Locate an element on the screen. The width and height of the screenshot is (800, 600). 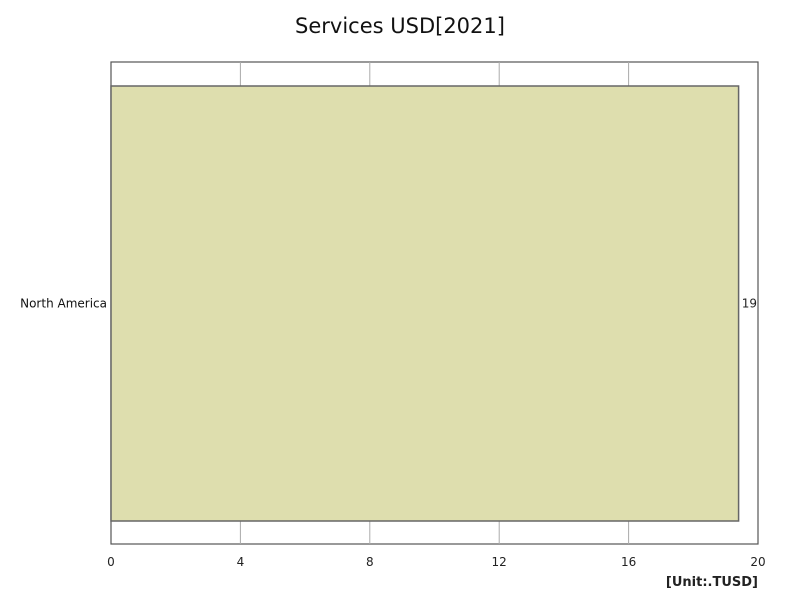
x-tick-label-4: 16 is located at coordinates (628, 562).